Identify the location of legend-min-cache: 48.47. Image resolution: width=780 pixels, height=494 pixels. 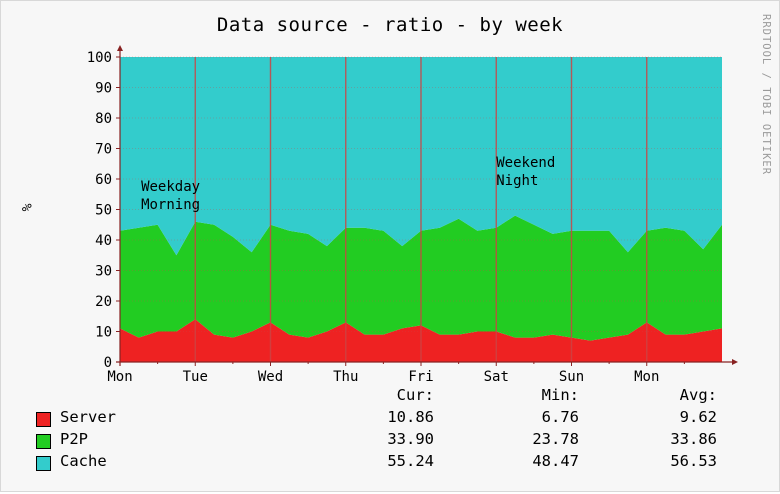
(555, 461).